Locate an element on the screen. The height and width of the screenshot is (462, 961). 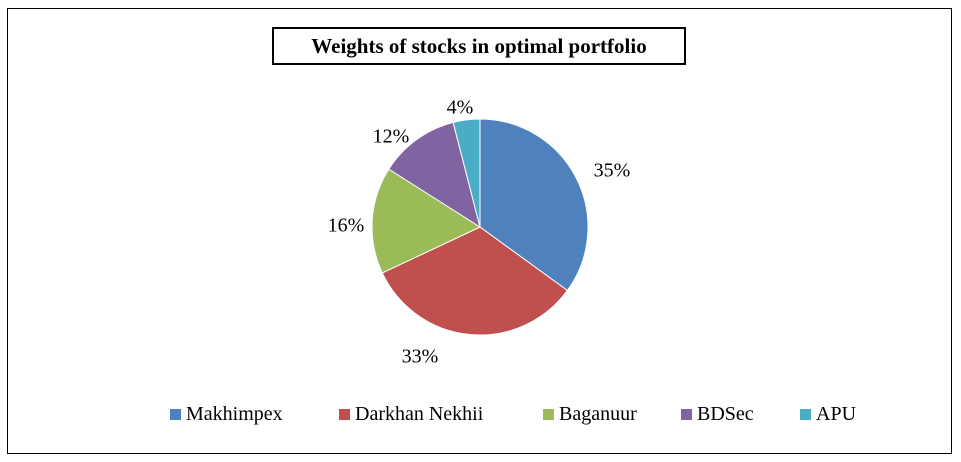
legend-label: BDSec is located at coordinates (725, 414).